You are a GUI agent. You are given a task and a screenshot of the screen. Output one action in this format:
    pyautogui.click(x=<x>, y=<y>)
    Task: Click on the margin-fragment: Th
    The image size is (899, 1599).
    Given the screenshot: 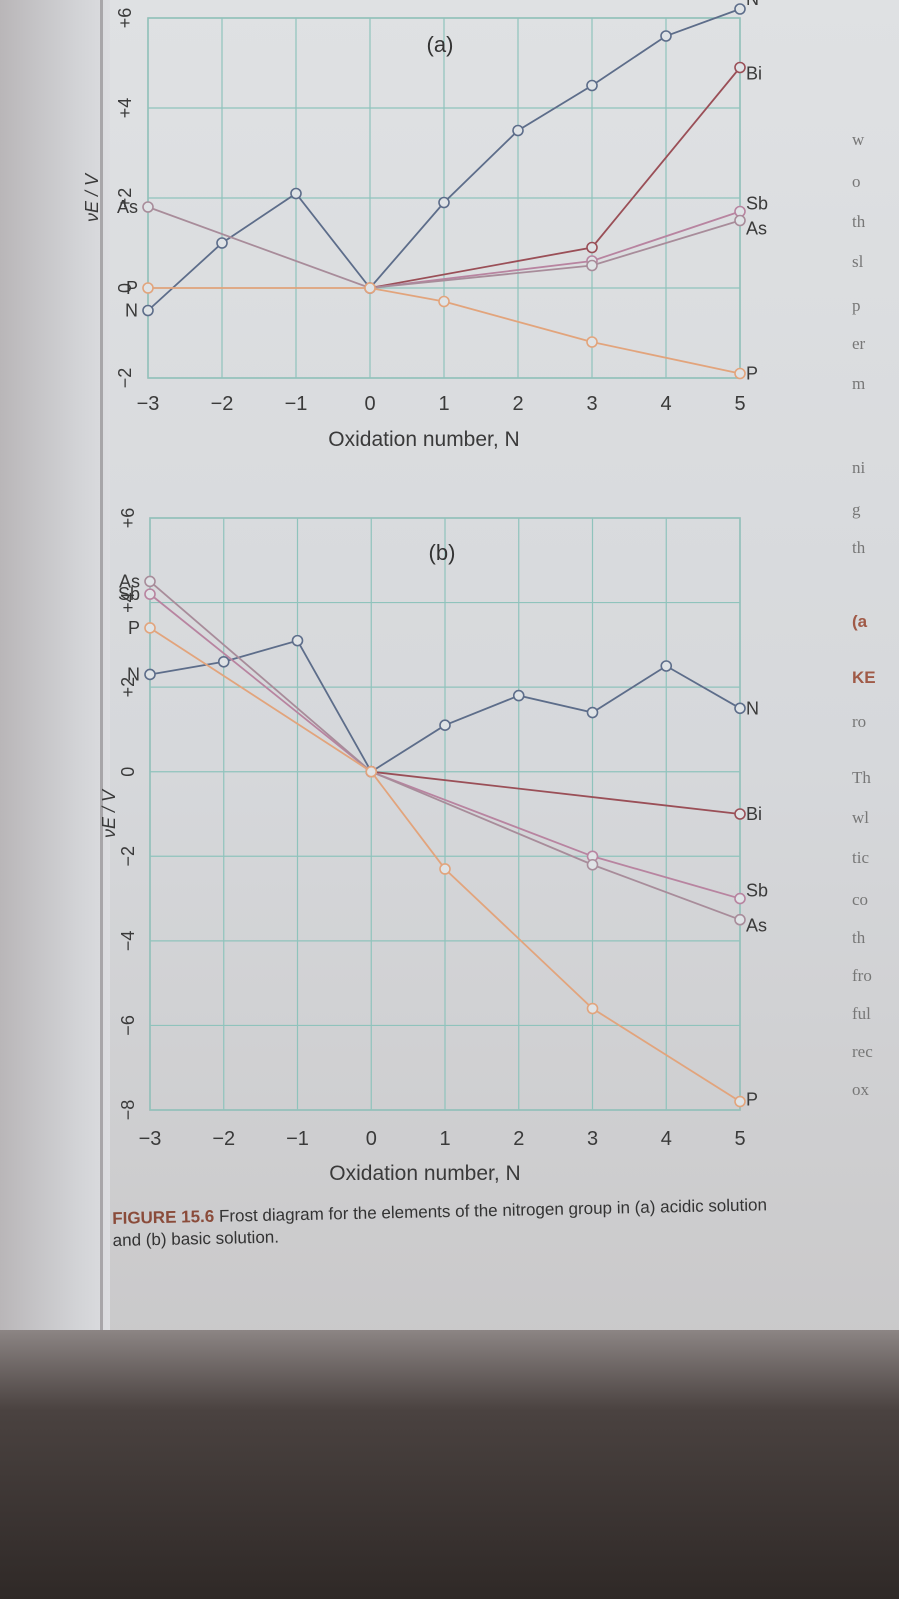 What is the action you would take?
    pyautogui.click(x=861, y=777)
    